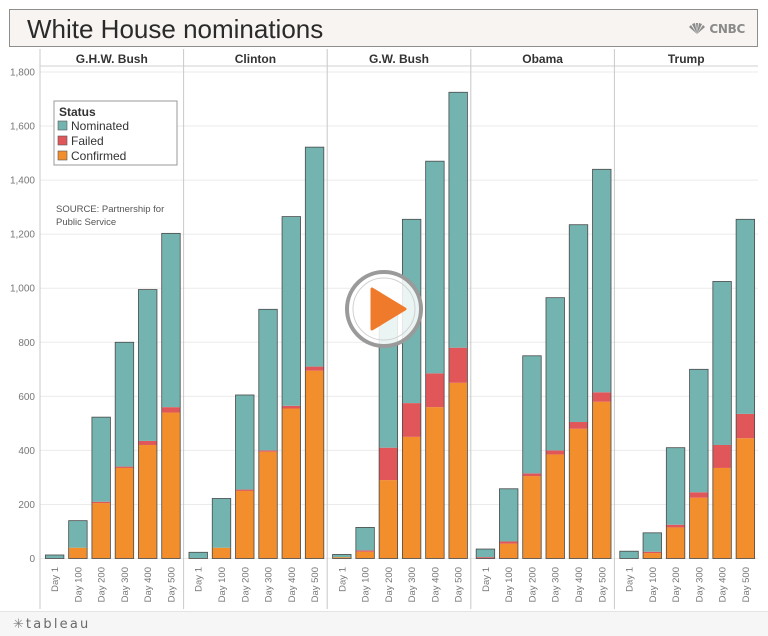  Describe the element at coordinates (255, 59) in the screenshot. I see `panel-title: Clinton` at that location.